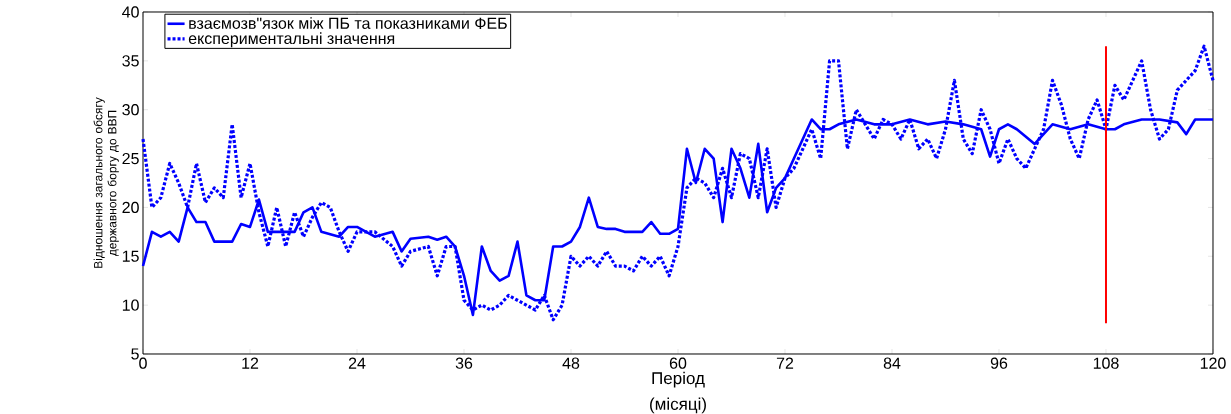 The width and height of the screenshot is (1231, 414). What do you see at coordinates (143, 363) in the screenshot?
I see `x-tick-label: 0` at bounding box center [143, 363].